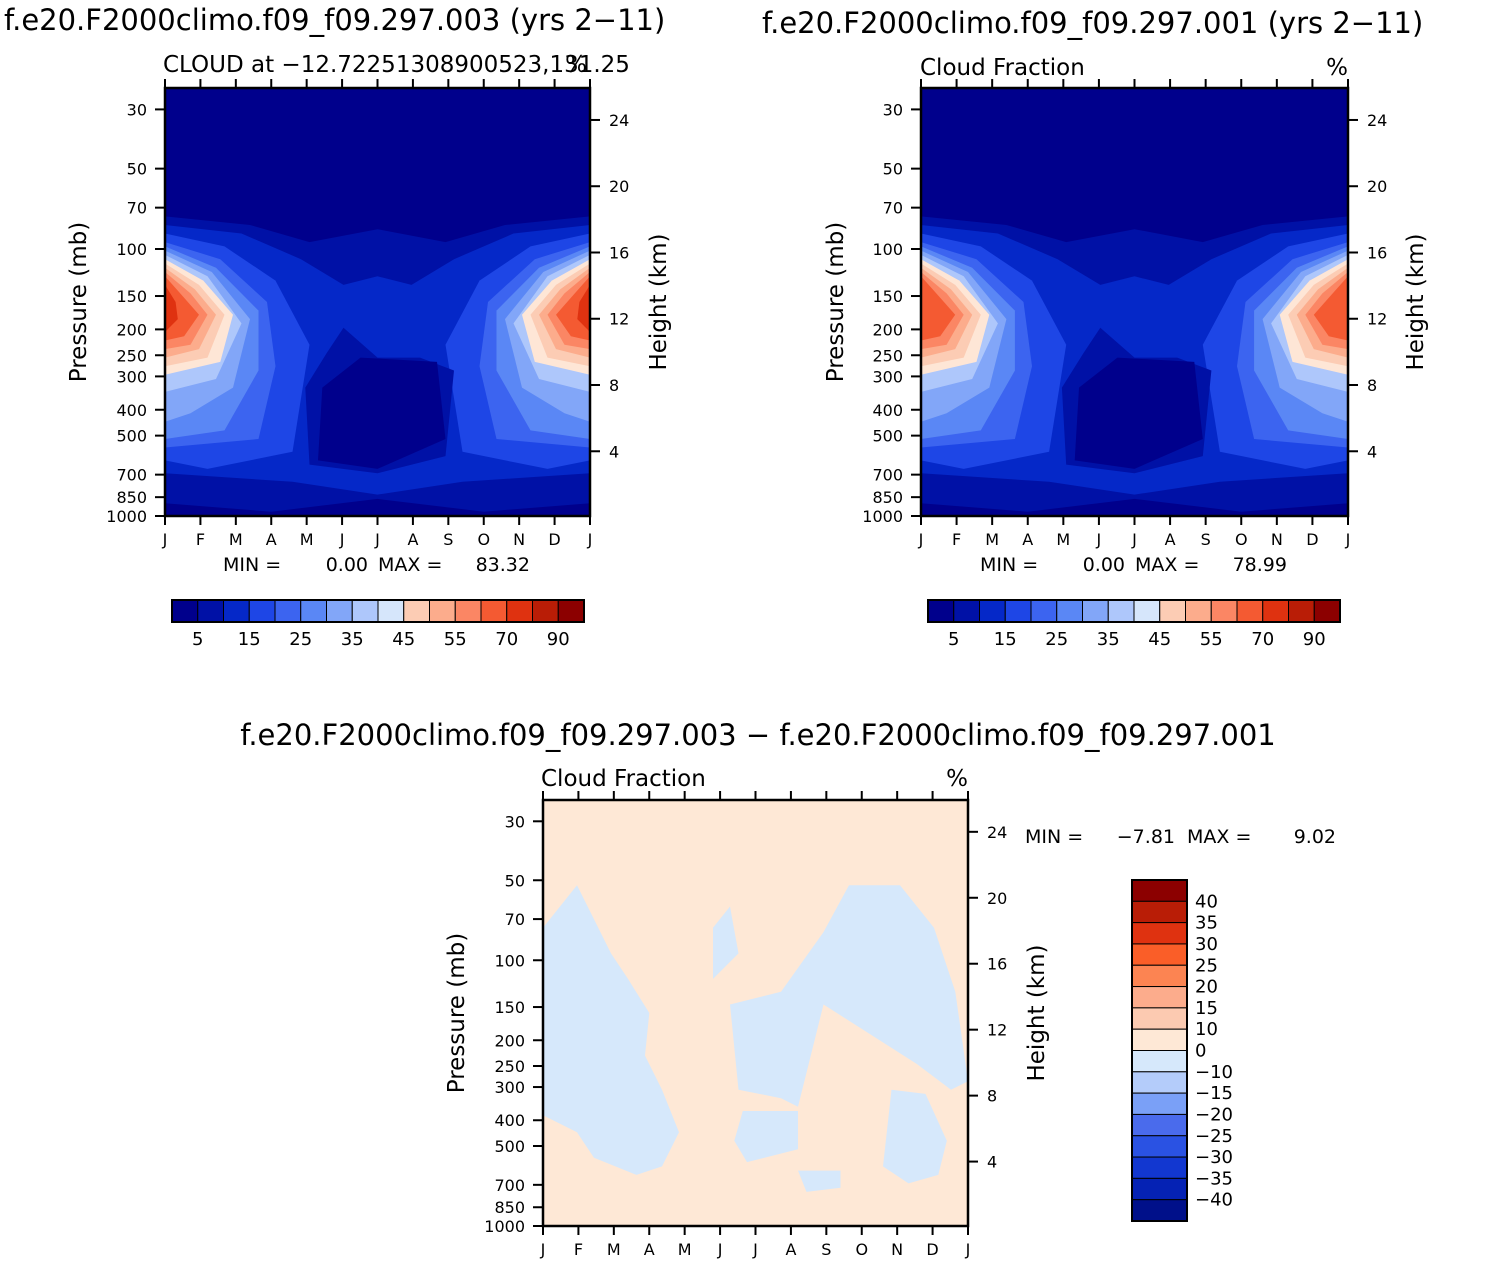  I want to click on right-x-tick-label: N, so click(1277, 539).